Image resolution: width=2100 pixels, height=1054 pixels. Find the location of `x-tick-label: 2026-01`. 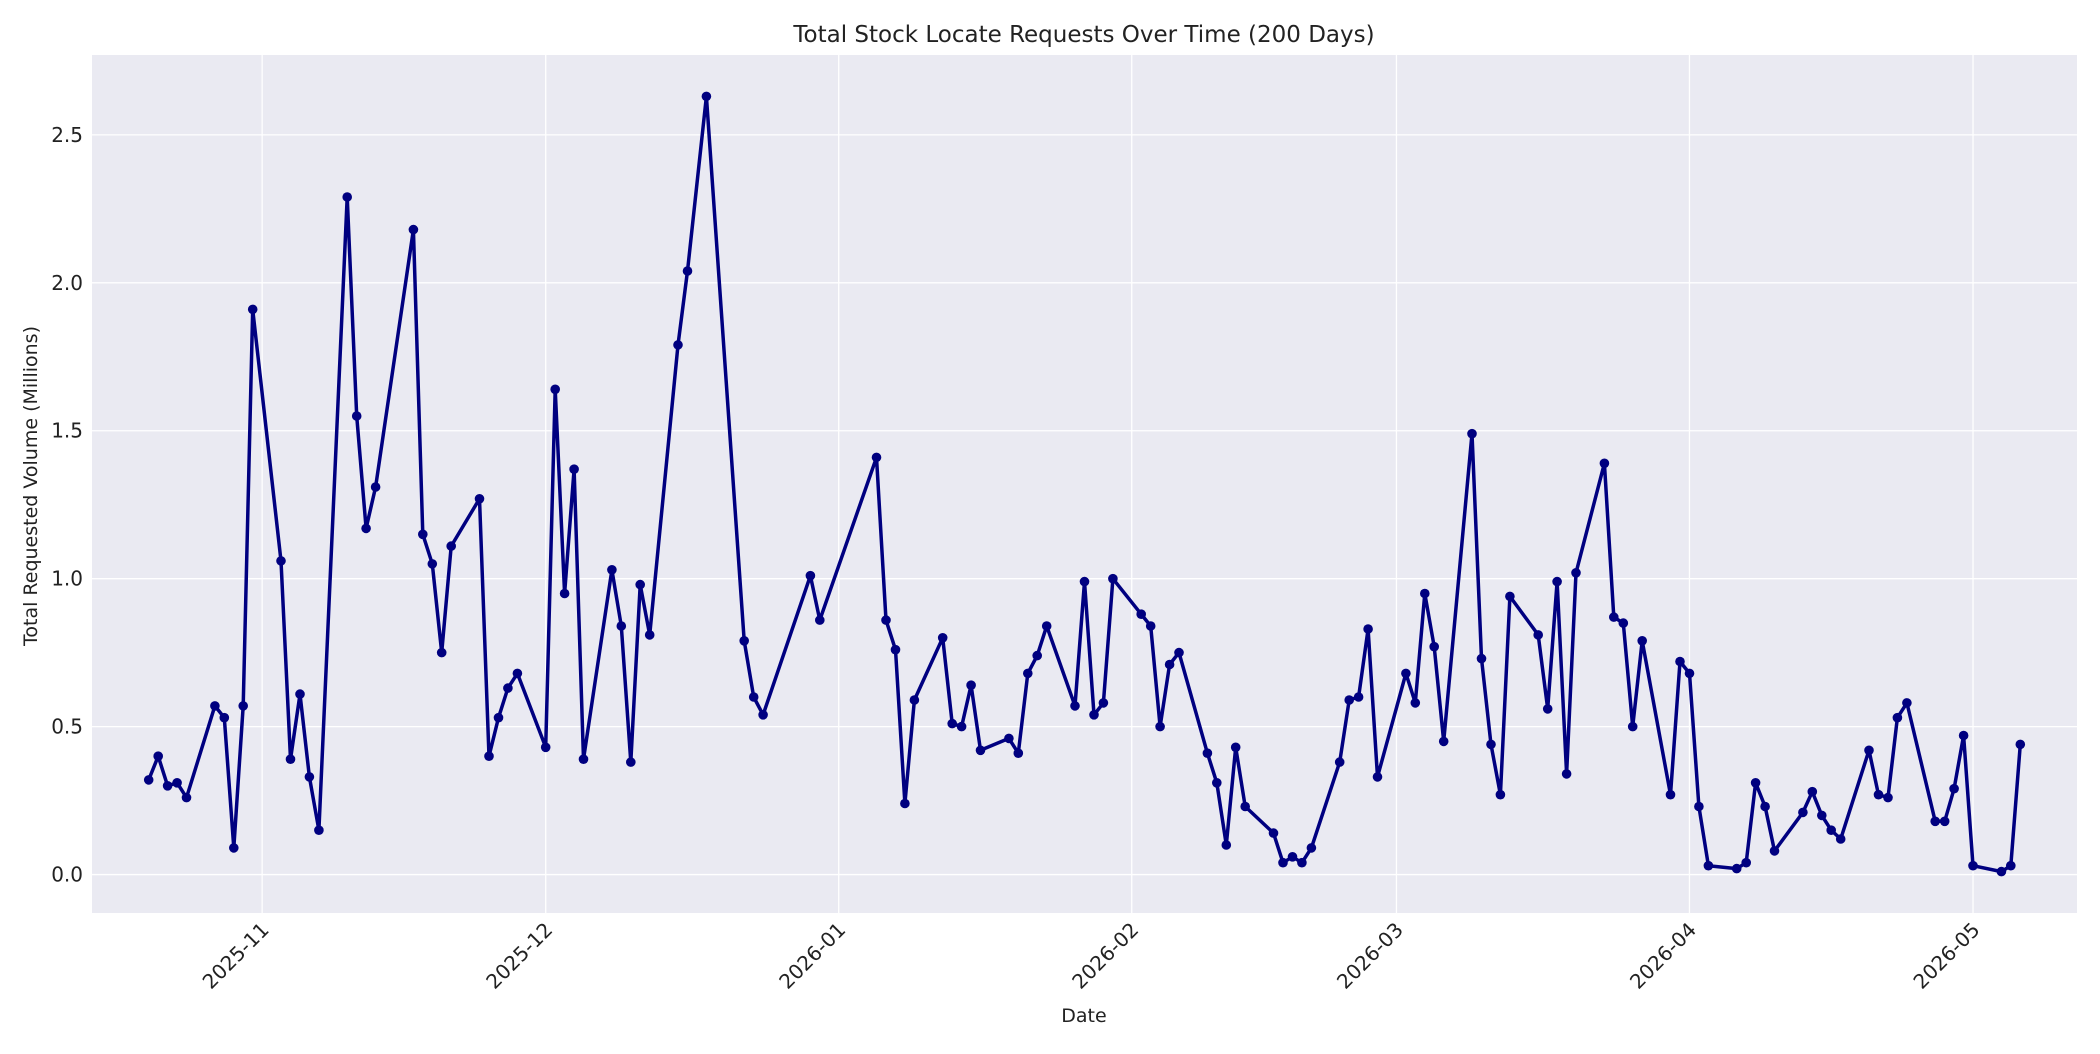

x-tick-label: 2026-01 is located at coordinates (812, 956).